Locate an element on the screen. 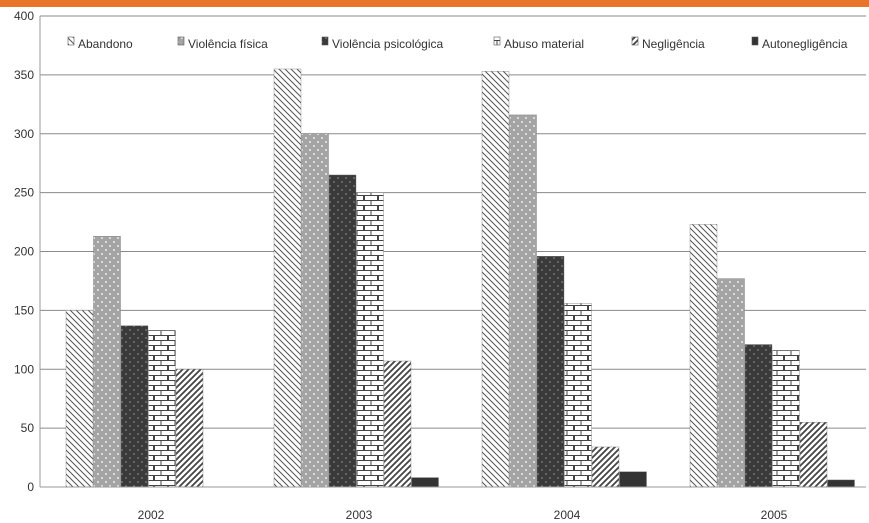 This screenshot has width=869, height=523. y-tick-label: 50 is located at coordinates (28, 428).